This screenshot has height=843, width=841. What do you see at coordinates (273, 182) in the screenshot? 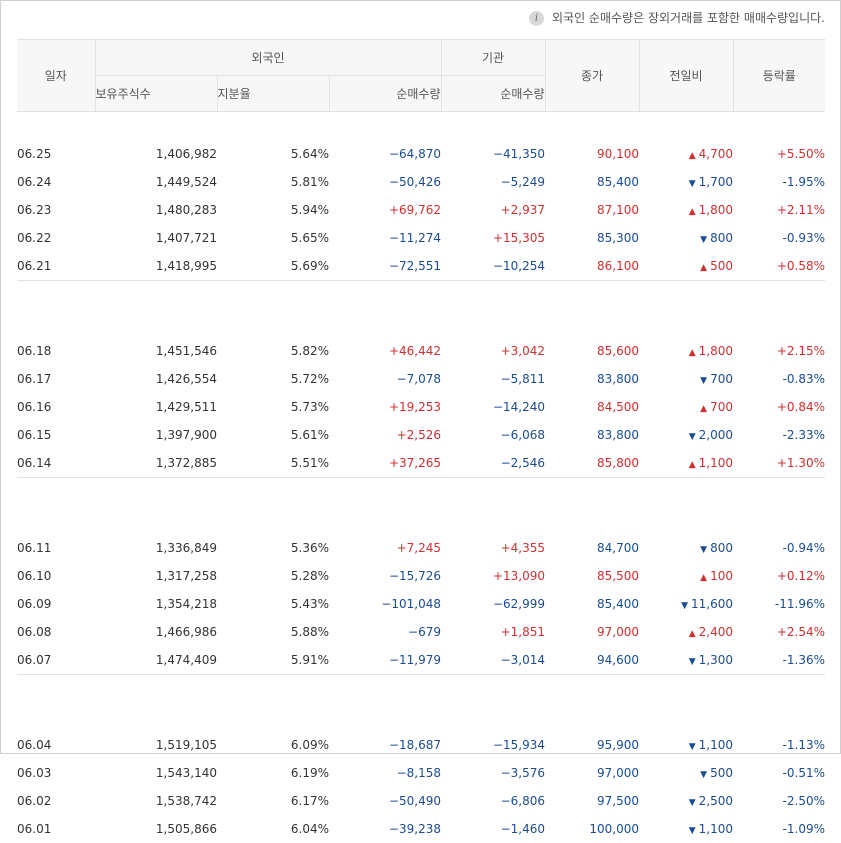
I see `cell-ratio: 5.81%` at bounding box center [273, 182].